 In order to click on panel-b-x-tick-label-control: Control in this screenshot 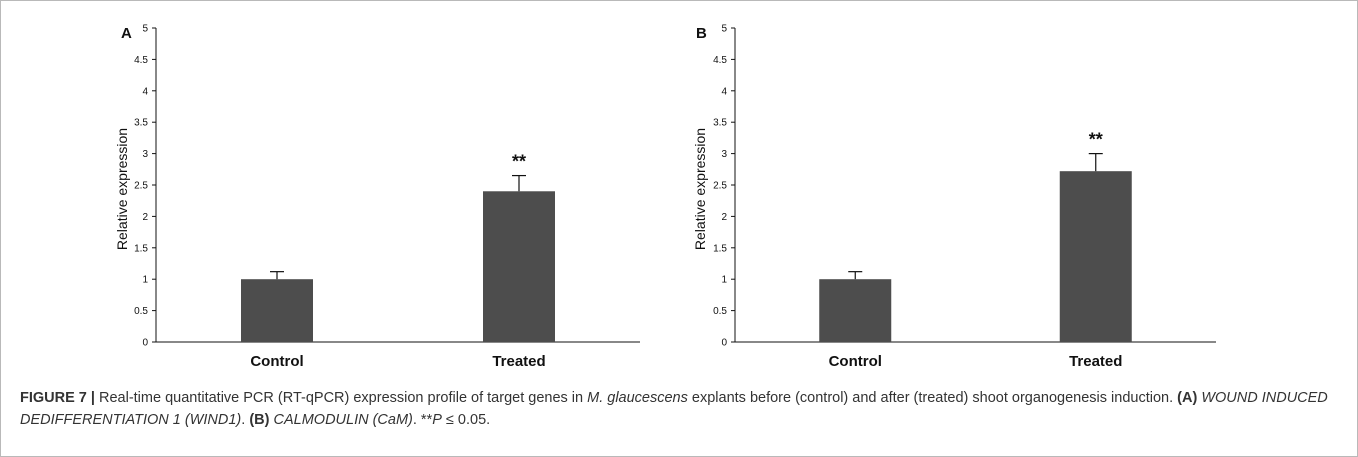, I will do `click(855, 361)`.